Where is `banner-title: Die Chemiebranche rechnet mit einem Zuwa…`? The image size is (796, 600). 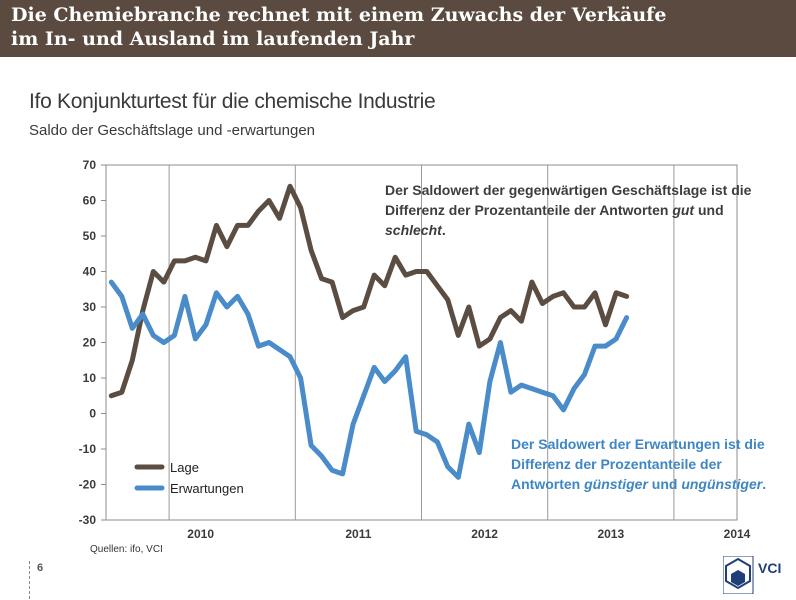
banner-title: Die Chemiebranche rechnet mit einem Zuwa… is located at coordinates (401, 27).